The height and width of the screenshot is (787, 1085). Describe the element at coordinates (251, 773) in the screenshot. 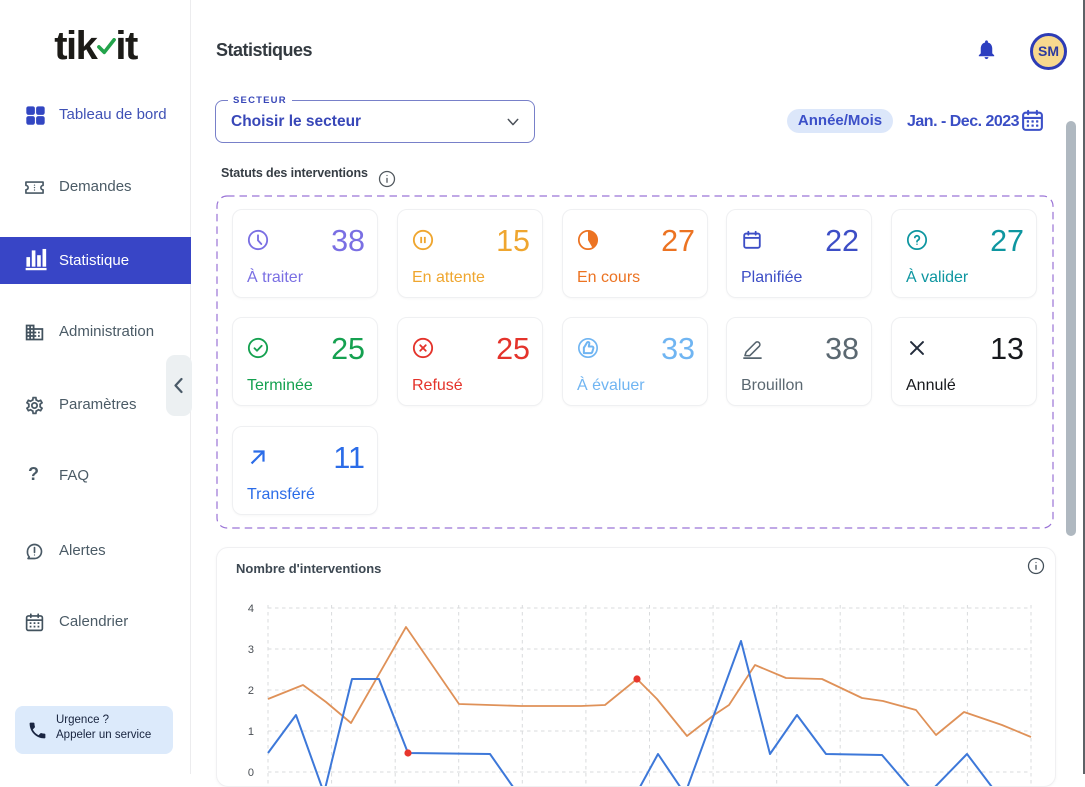

I see `svg-text: 0` at that location.